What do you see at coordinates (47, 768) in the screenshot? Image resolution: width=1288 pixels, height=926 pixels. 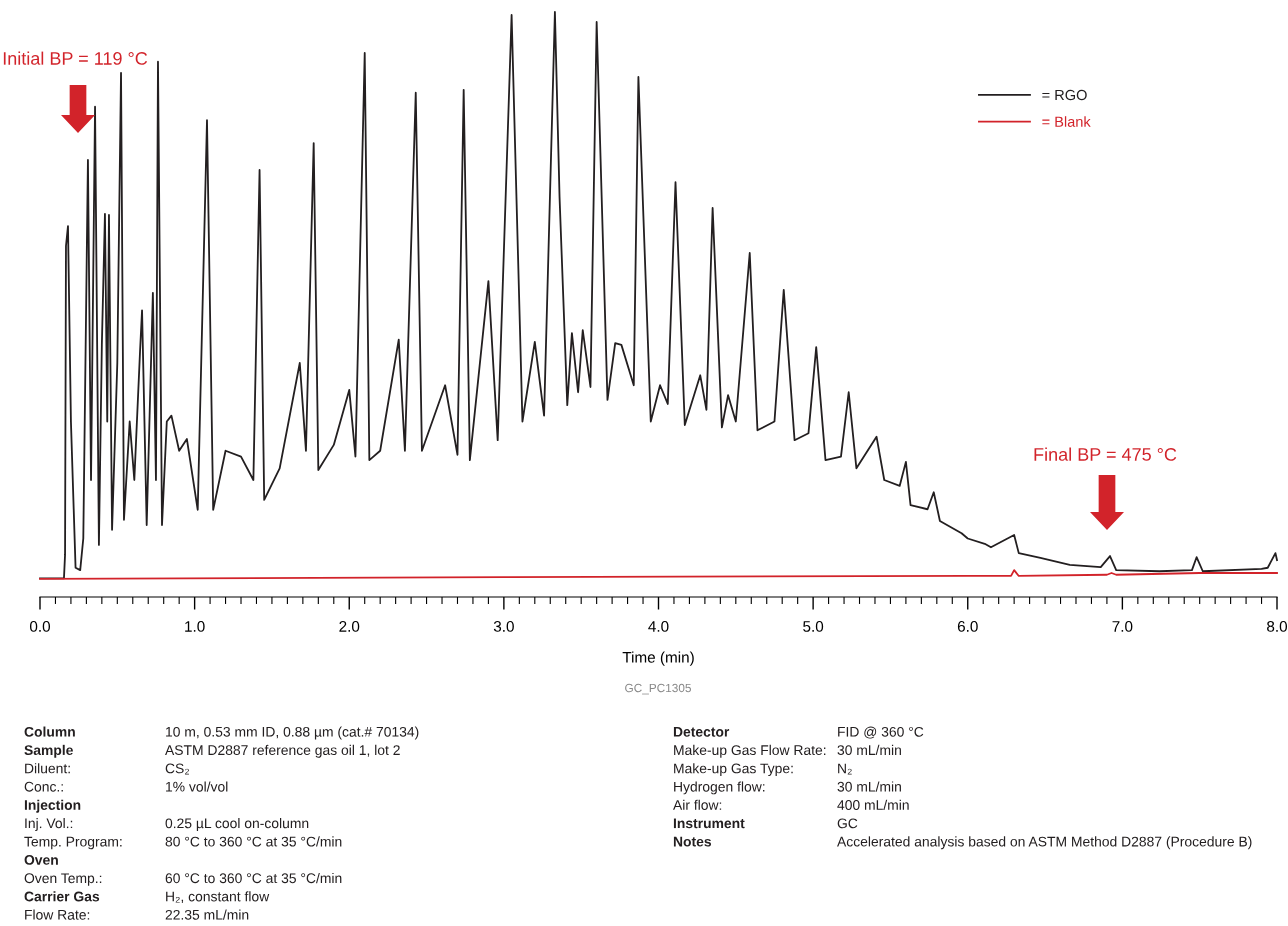 I see `text: Diluent:` at bounding box center [47, 768].